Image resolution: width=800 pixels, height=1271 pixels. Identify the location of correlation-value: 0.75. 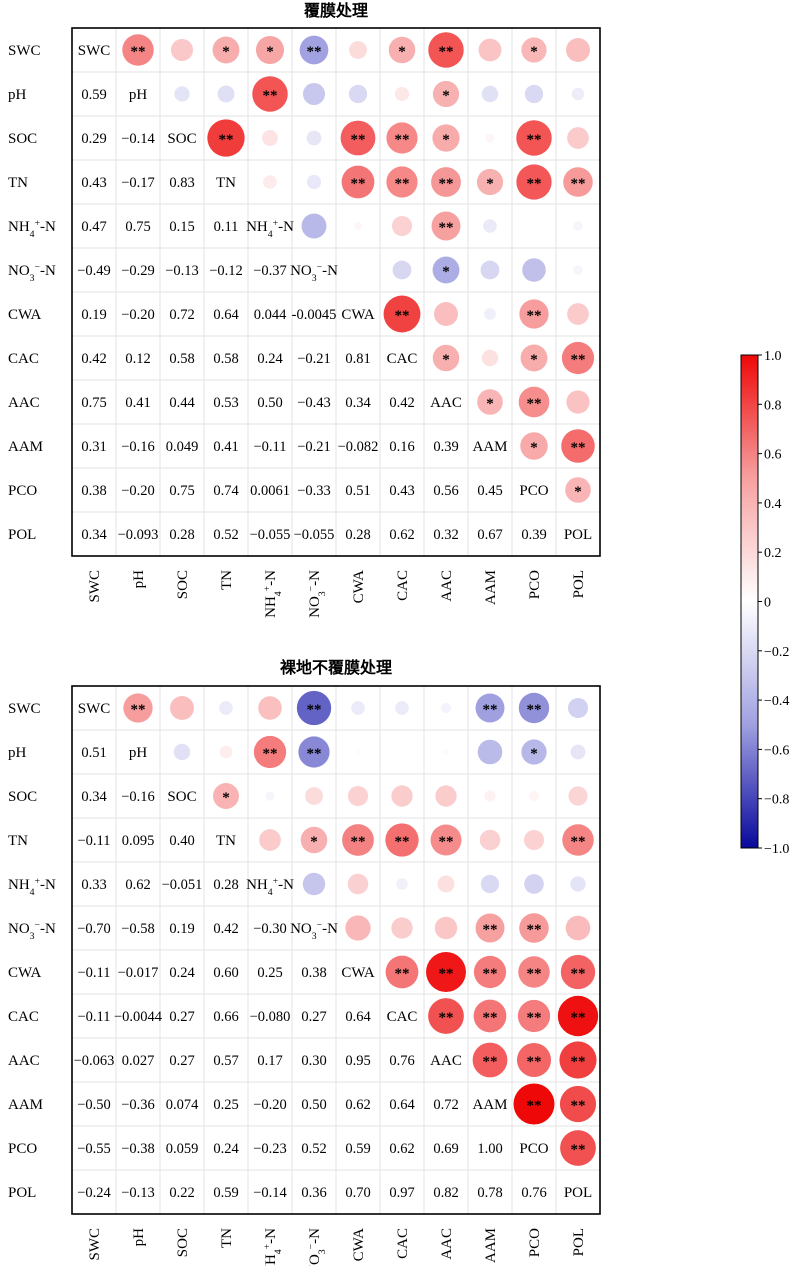
(93, 403).